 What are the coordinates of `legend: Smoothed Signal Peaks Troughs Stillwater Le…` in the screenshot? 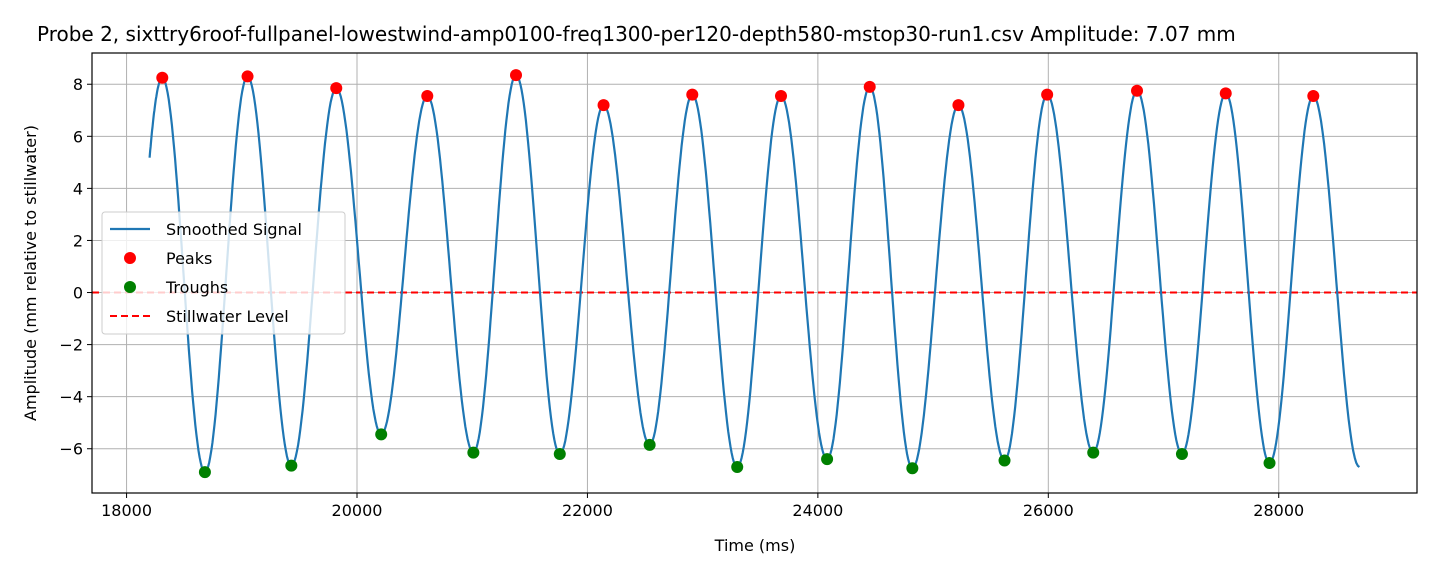 It's located at (223, 273).